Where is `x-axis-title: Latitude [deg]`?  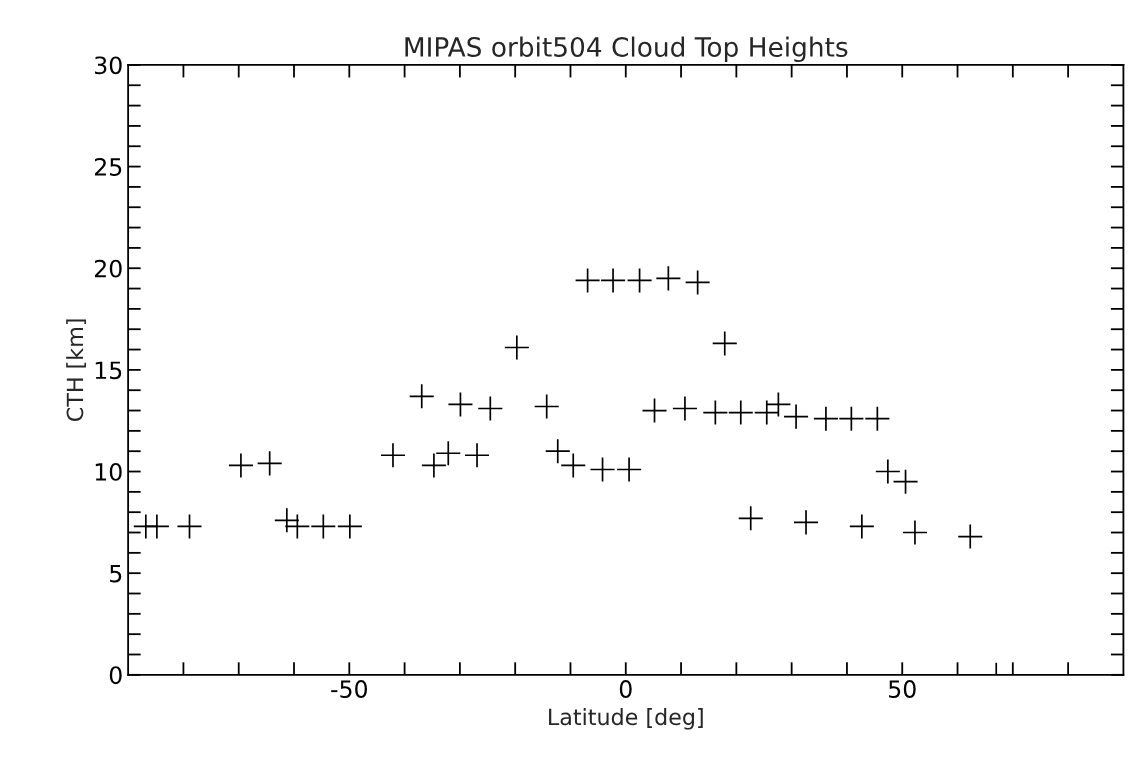
x-axis-title: Latitude [deg] is located at coordinates (626, 719).